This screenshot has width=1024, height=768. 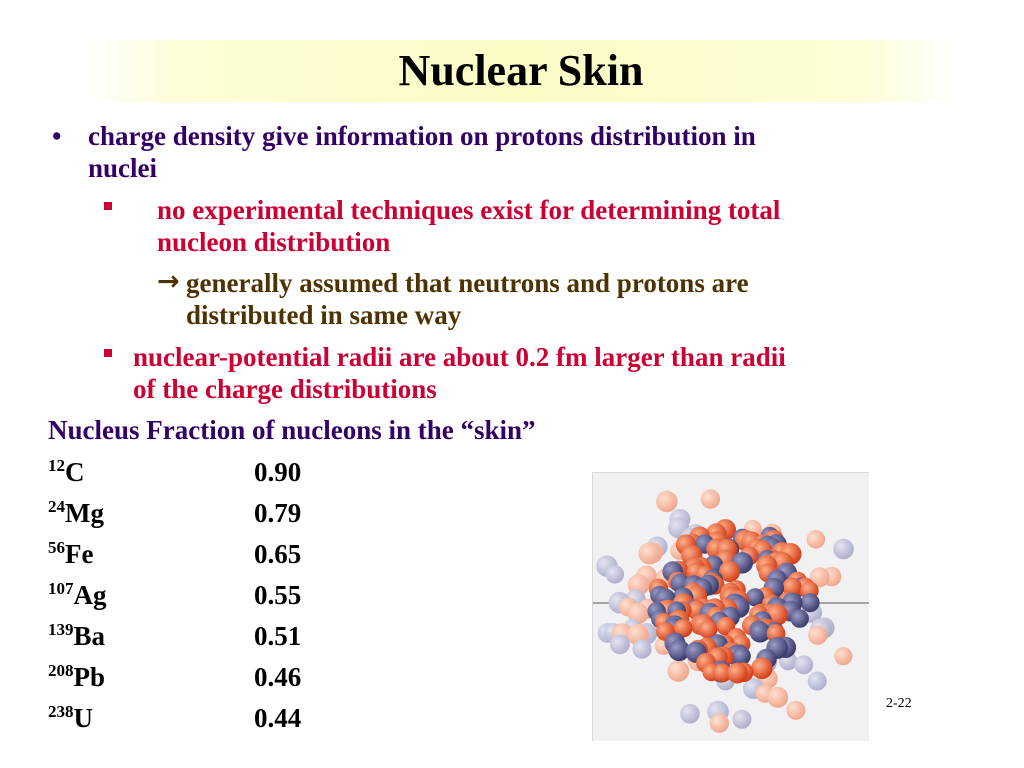 What do you see at coordinates (90, 595) in the screenshot?
I see `element-symbol: Ag` at bounding box center [90, 595].